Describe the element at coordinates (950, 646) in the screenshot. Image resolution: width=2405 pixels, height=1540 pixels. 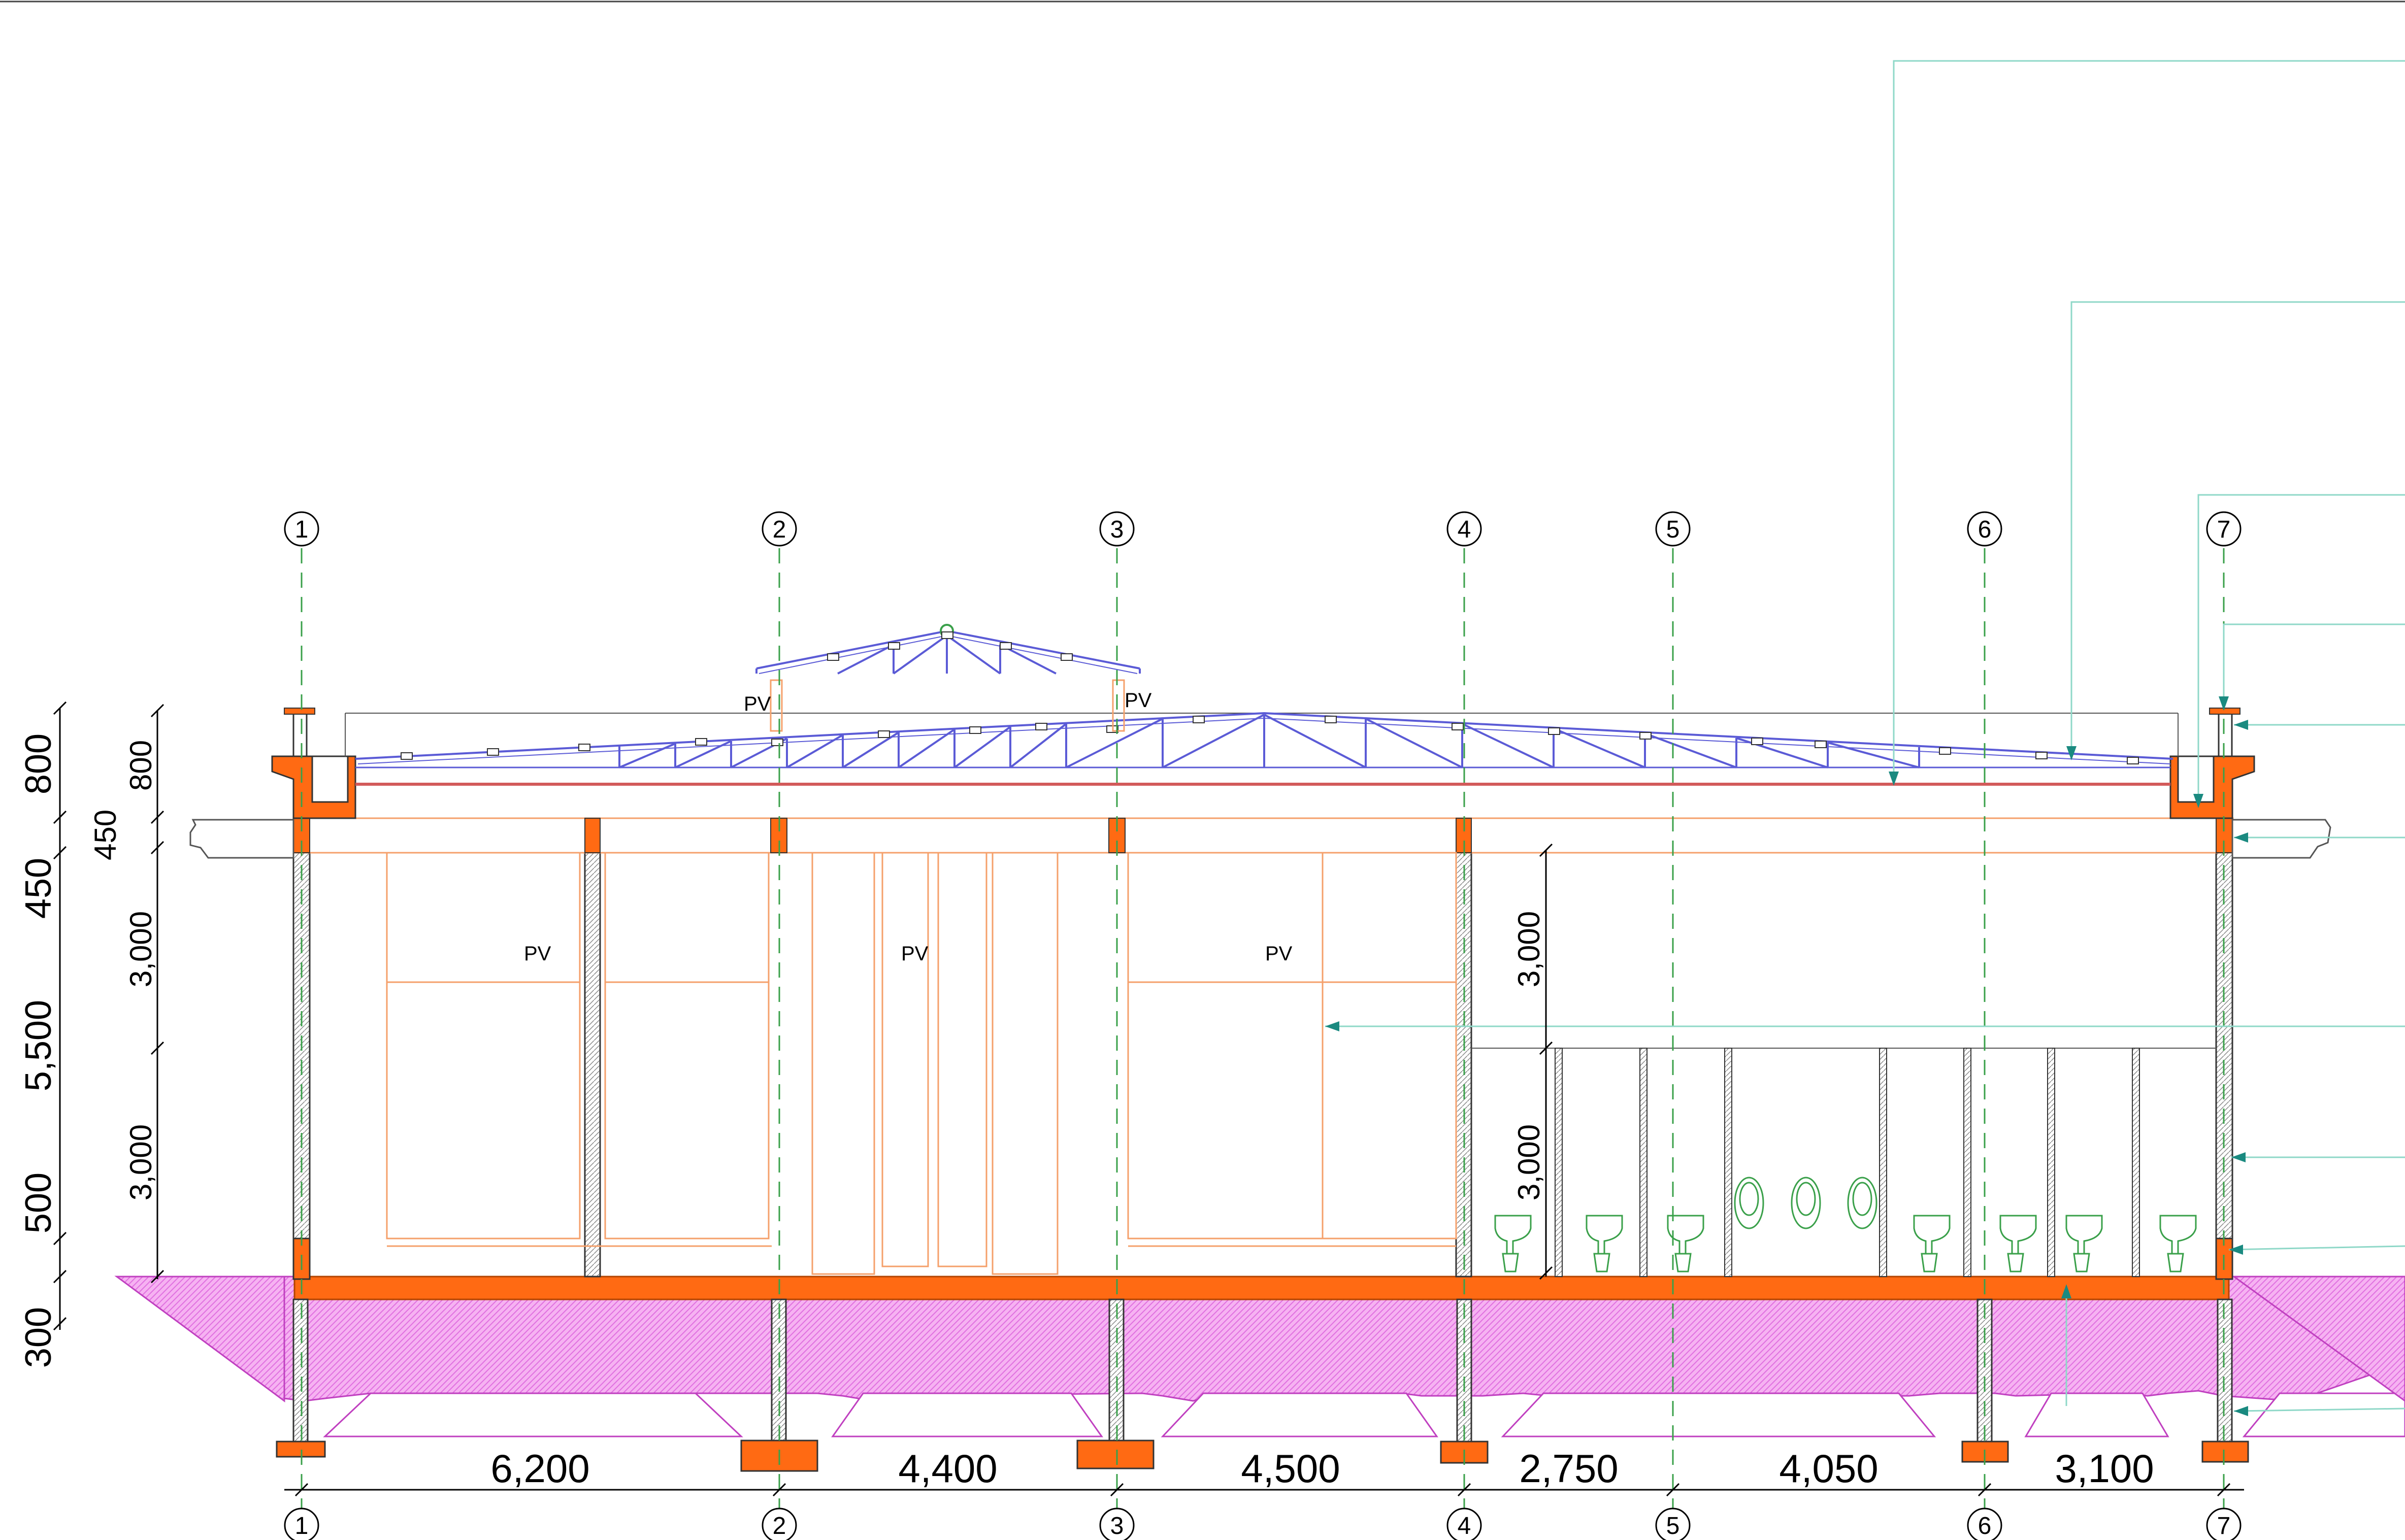
I see `clerestory-purlins` at that location.